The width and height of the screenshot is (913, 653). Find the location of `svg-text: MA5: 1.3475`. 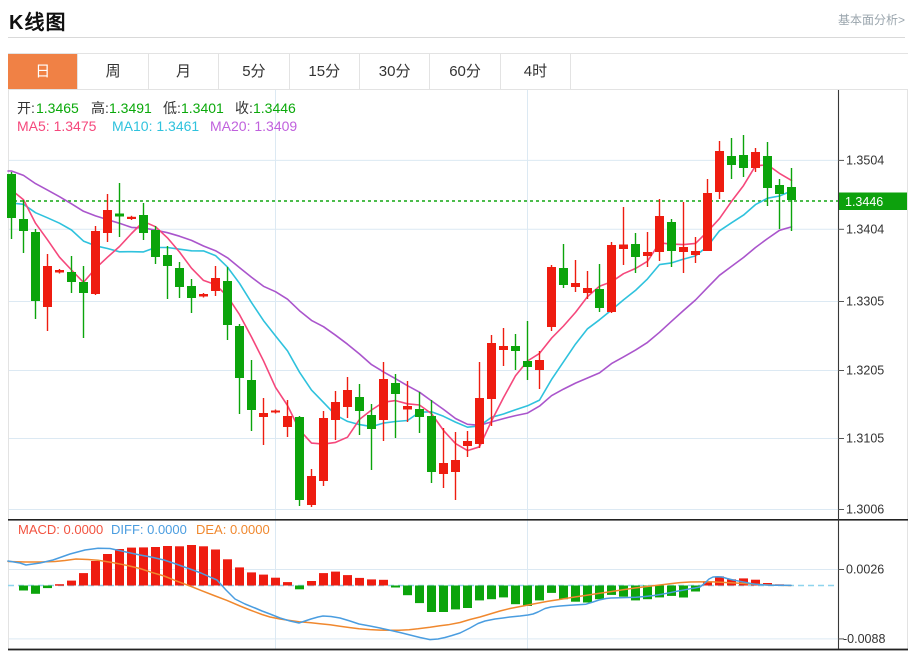

svg-text: MA5: 1.3475 is located at coordinates (57, 126).